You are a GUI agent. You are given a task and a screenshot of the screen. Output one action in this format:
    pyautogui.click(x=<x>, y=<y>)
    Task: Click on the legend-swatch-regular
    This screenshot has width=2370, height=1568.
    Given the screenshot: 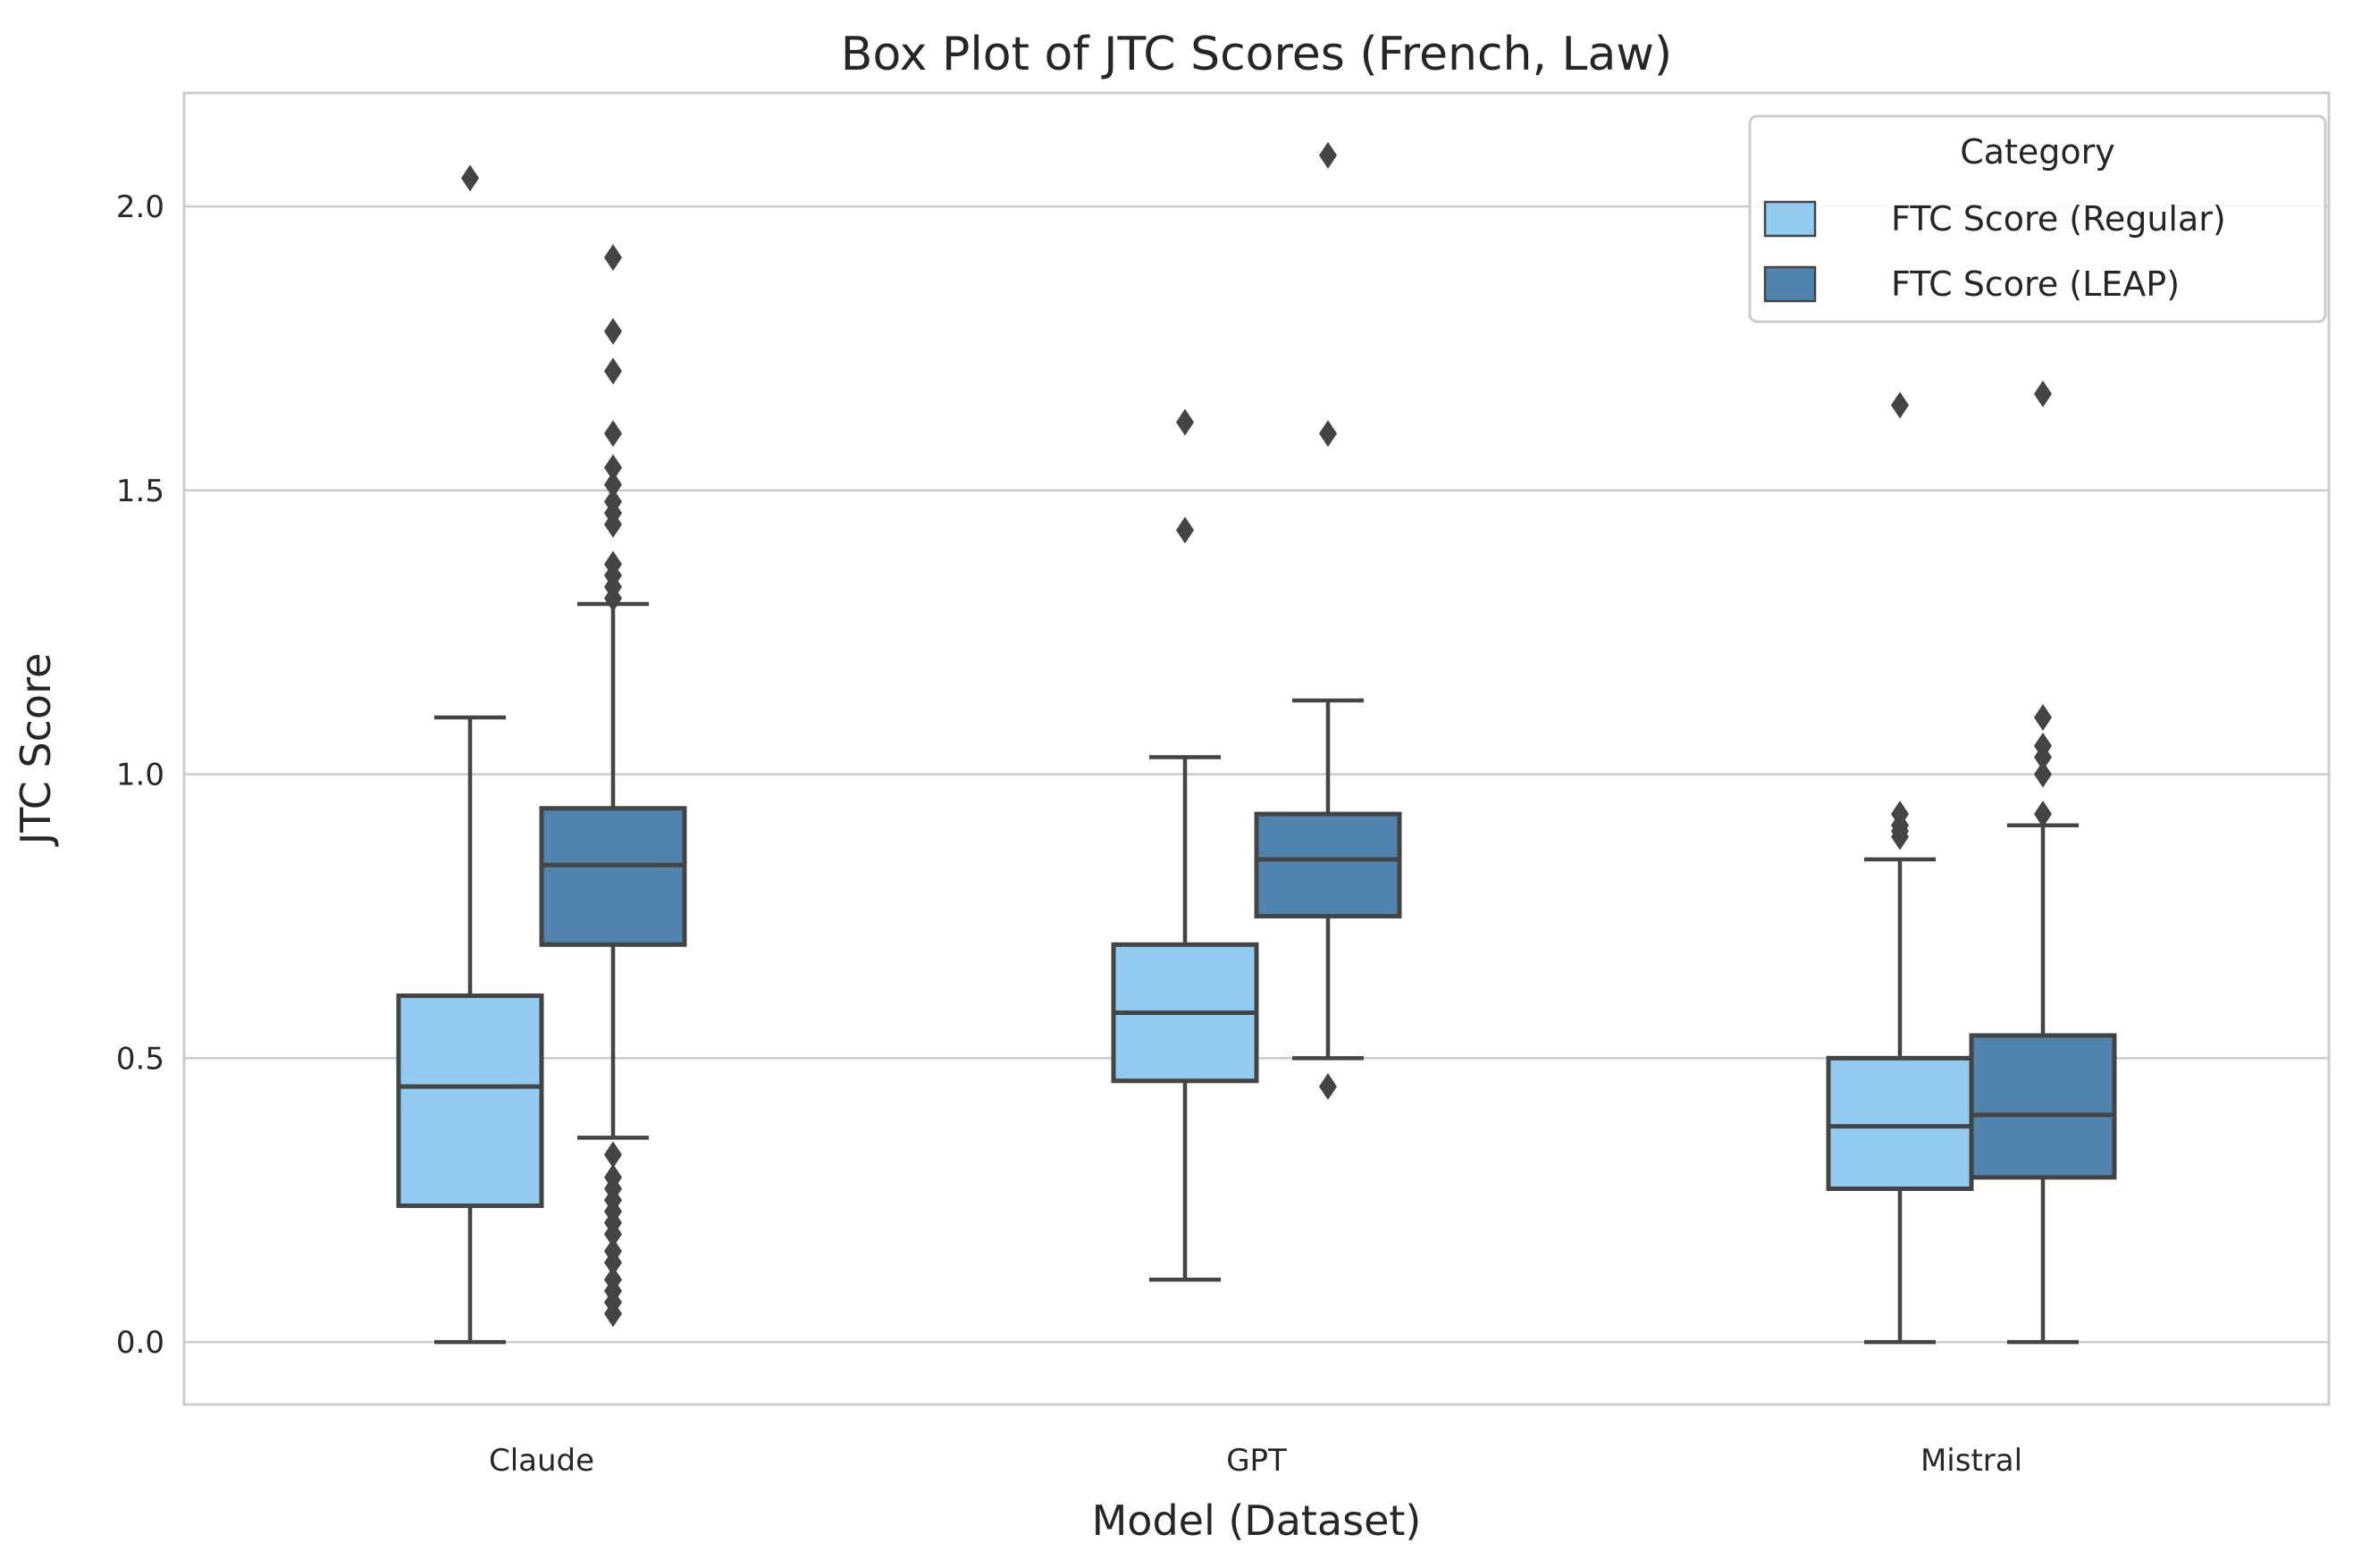 What is the action you would take?
    pyautogui.click(x=1790, y=219)
    